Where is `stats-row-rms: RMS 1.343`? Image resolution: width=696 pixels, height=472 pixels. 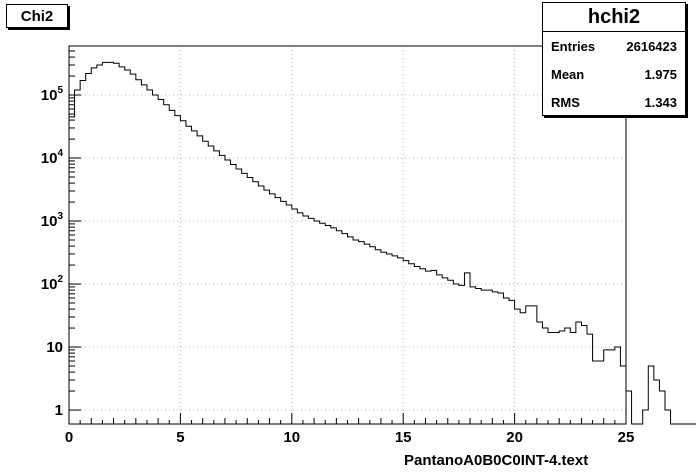
stats-row-rms: RMS 1.343 is located at coordinates (614, 102).